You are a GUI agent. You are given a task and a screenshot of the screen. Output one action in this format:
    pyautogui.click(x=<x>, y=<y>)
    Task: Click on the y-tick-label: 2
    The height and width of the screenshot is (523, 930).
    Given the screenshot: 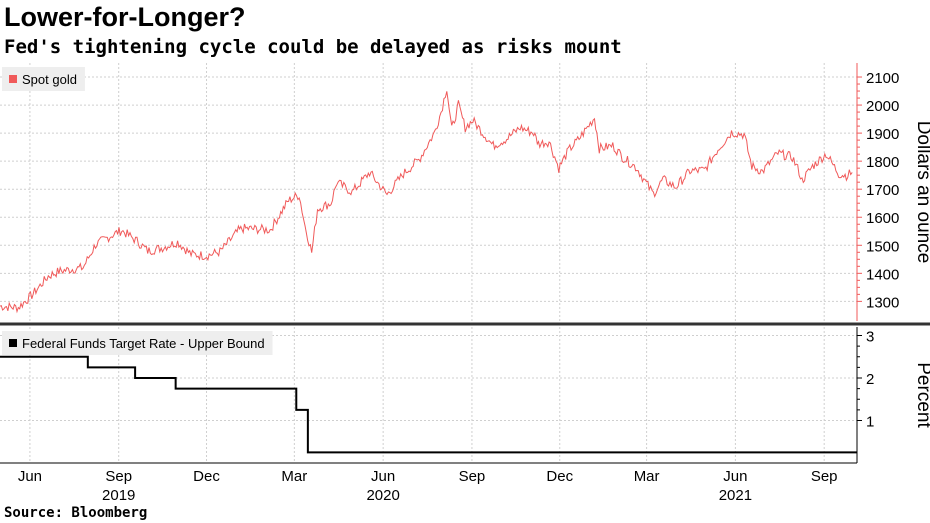 What is the action you would take?
    pyautogui.click(x=870, y=379)
    